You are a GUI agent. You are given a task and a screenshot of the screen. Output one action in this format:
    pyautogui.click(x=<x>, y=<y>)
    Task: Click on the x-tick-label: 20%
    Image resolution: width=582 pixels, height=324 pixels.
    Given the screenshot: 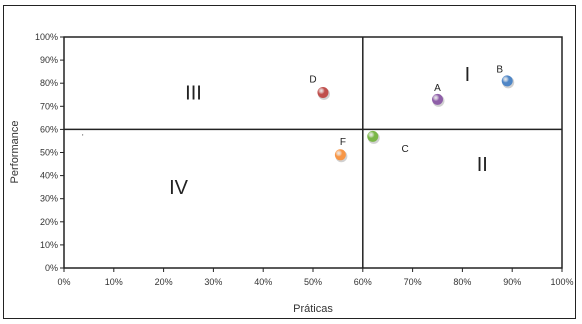 What is the action you would take?
    pyautogui.click(x=164, y=282)
    